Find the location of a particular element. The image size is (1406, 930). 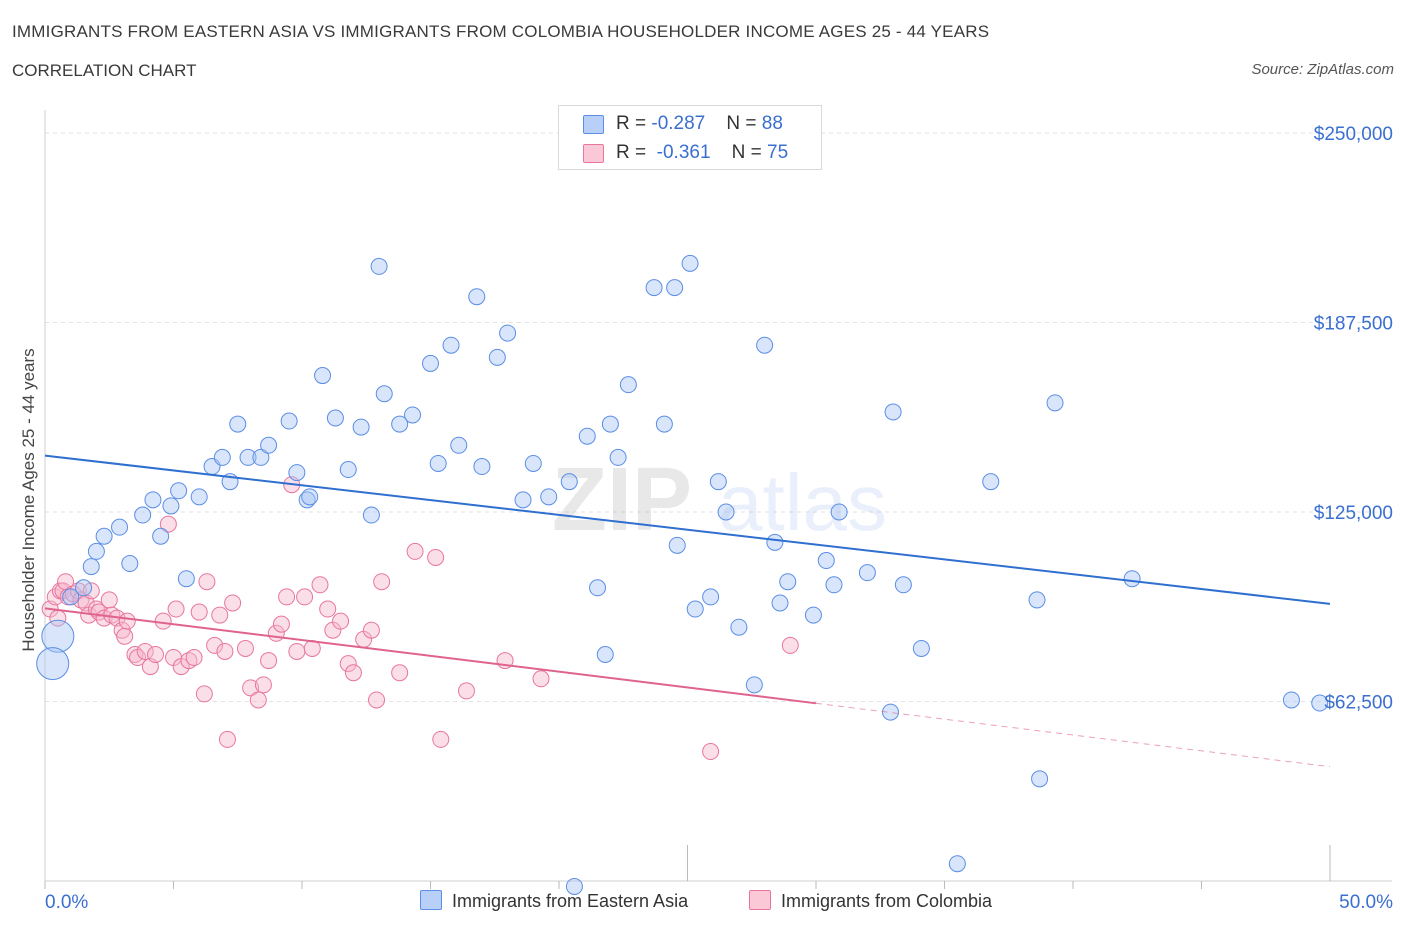

watermark: ZIP atlas is located at coordinates (719, 500).